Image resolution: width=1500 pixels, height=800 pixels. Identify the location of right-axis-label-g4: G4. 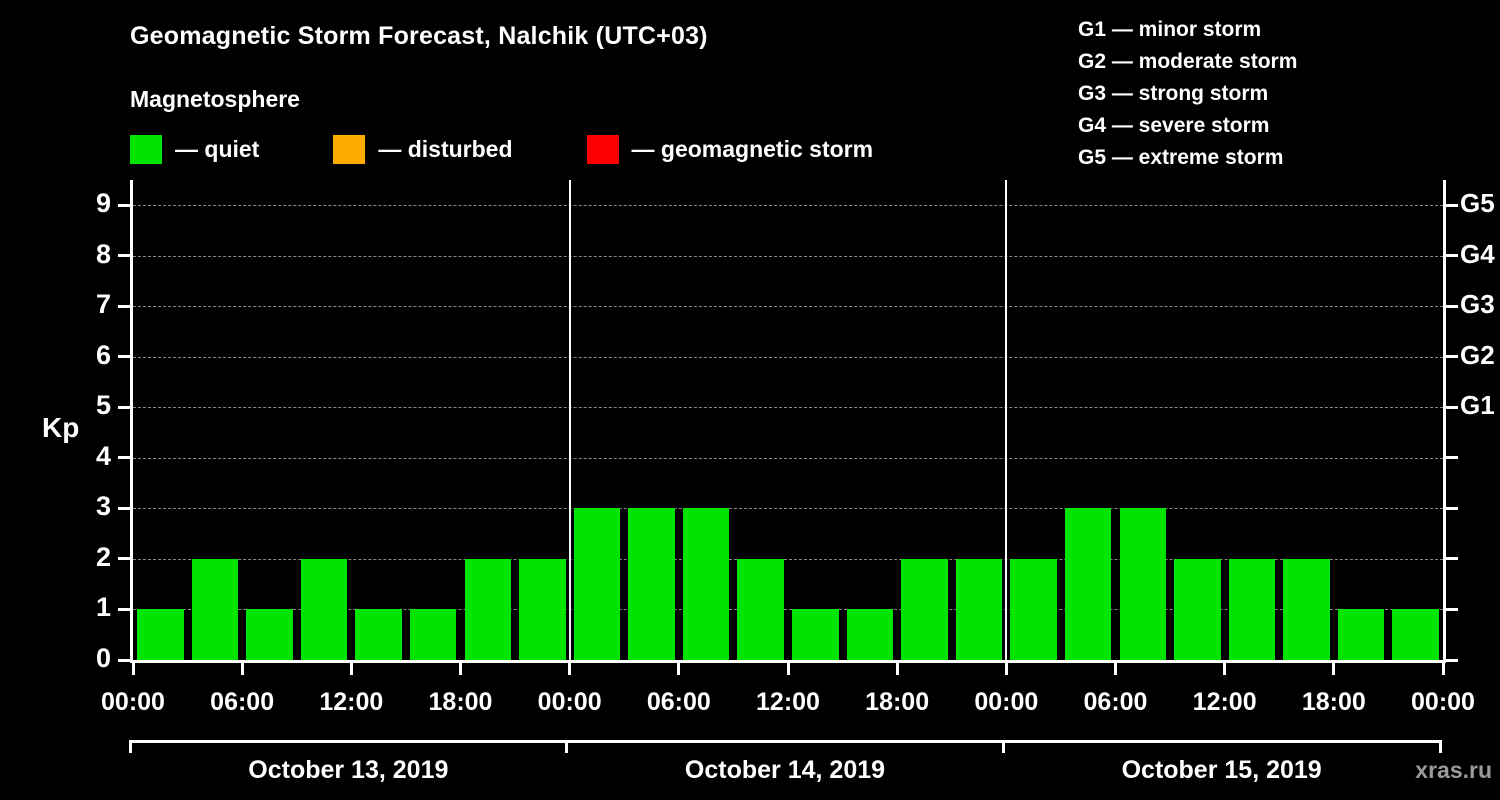
(1477, 253).